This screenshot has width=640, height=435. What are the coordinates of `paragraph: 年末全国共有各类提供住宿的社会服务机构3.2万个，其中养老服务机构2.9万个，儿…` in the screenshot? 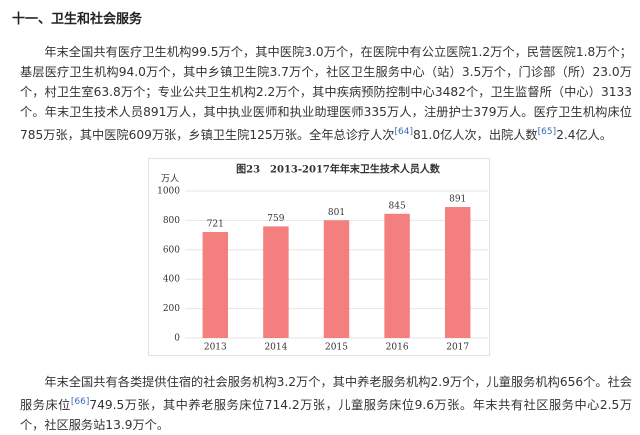 It's located at (326, 403).